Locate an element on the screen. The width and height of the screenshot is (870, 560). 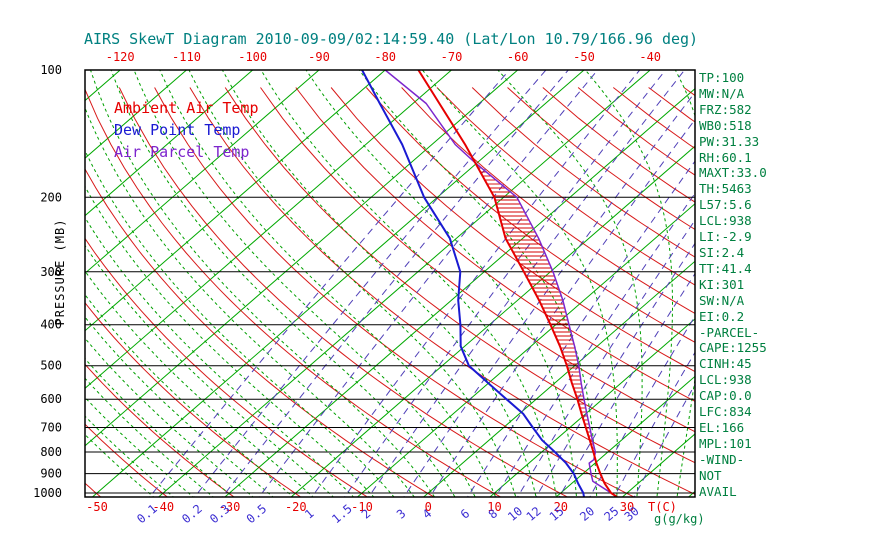
pressure-tick-label: 1000 is located at coordinates (47, 493).